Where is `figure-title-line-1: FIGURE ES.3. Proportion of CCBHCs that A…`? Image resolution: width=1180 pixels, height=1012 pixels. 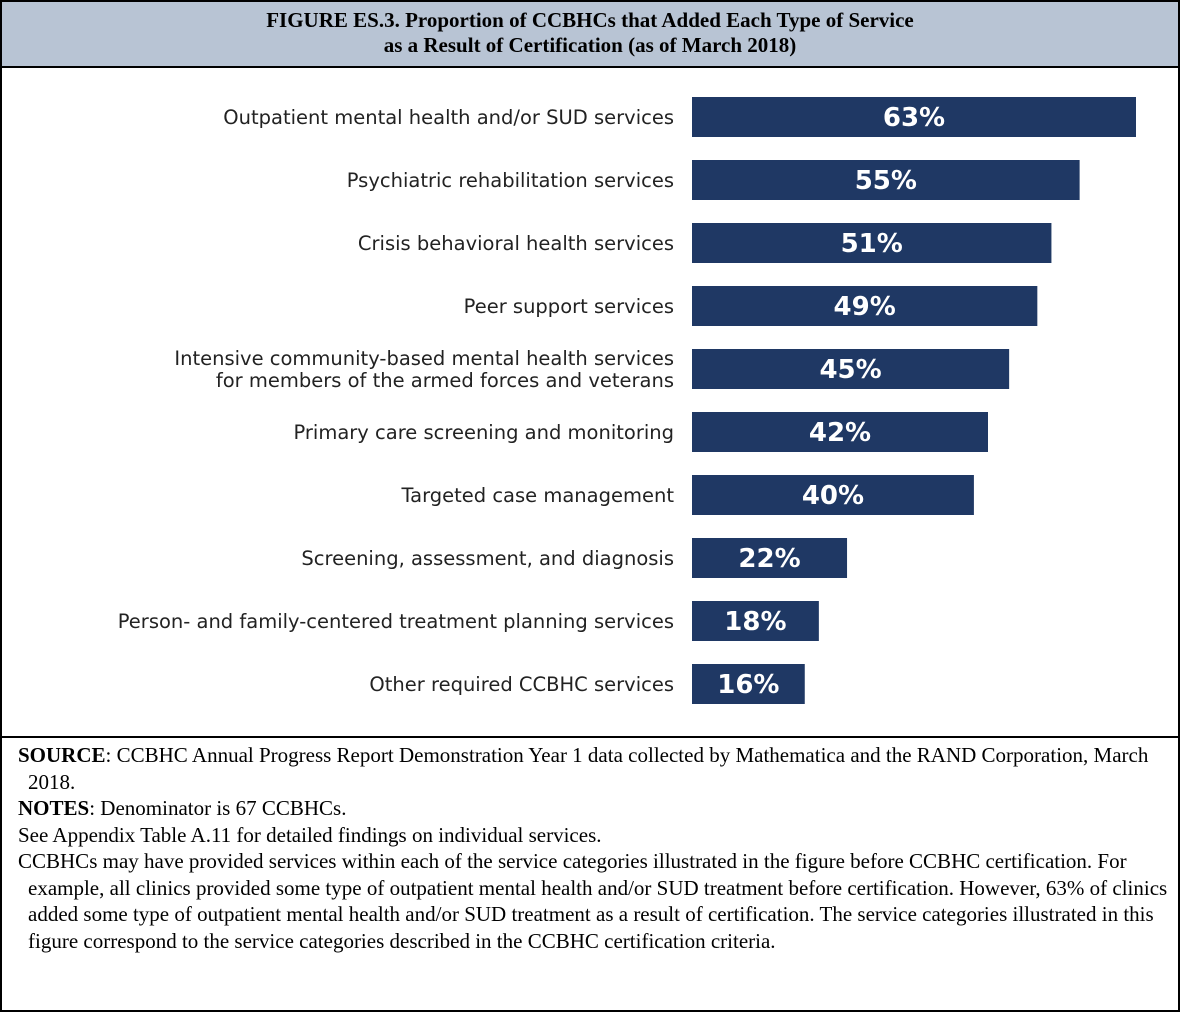
figure-title-line-1: FIGURE ES.3. Proportion of CCBHCs that A… is located at coordinates (590, 20).